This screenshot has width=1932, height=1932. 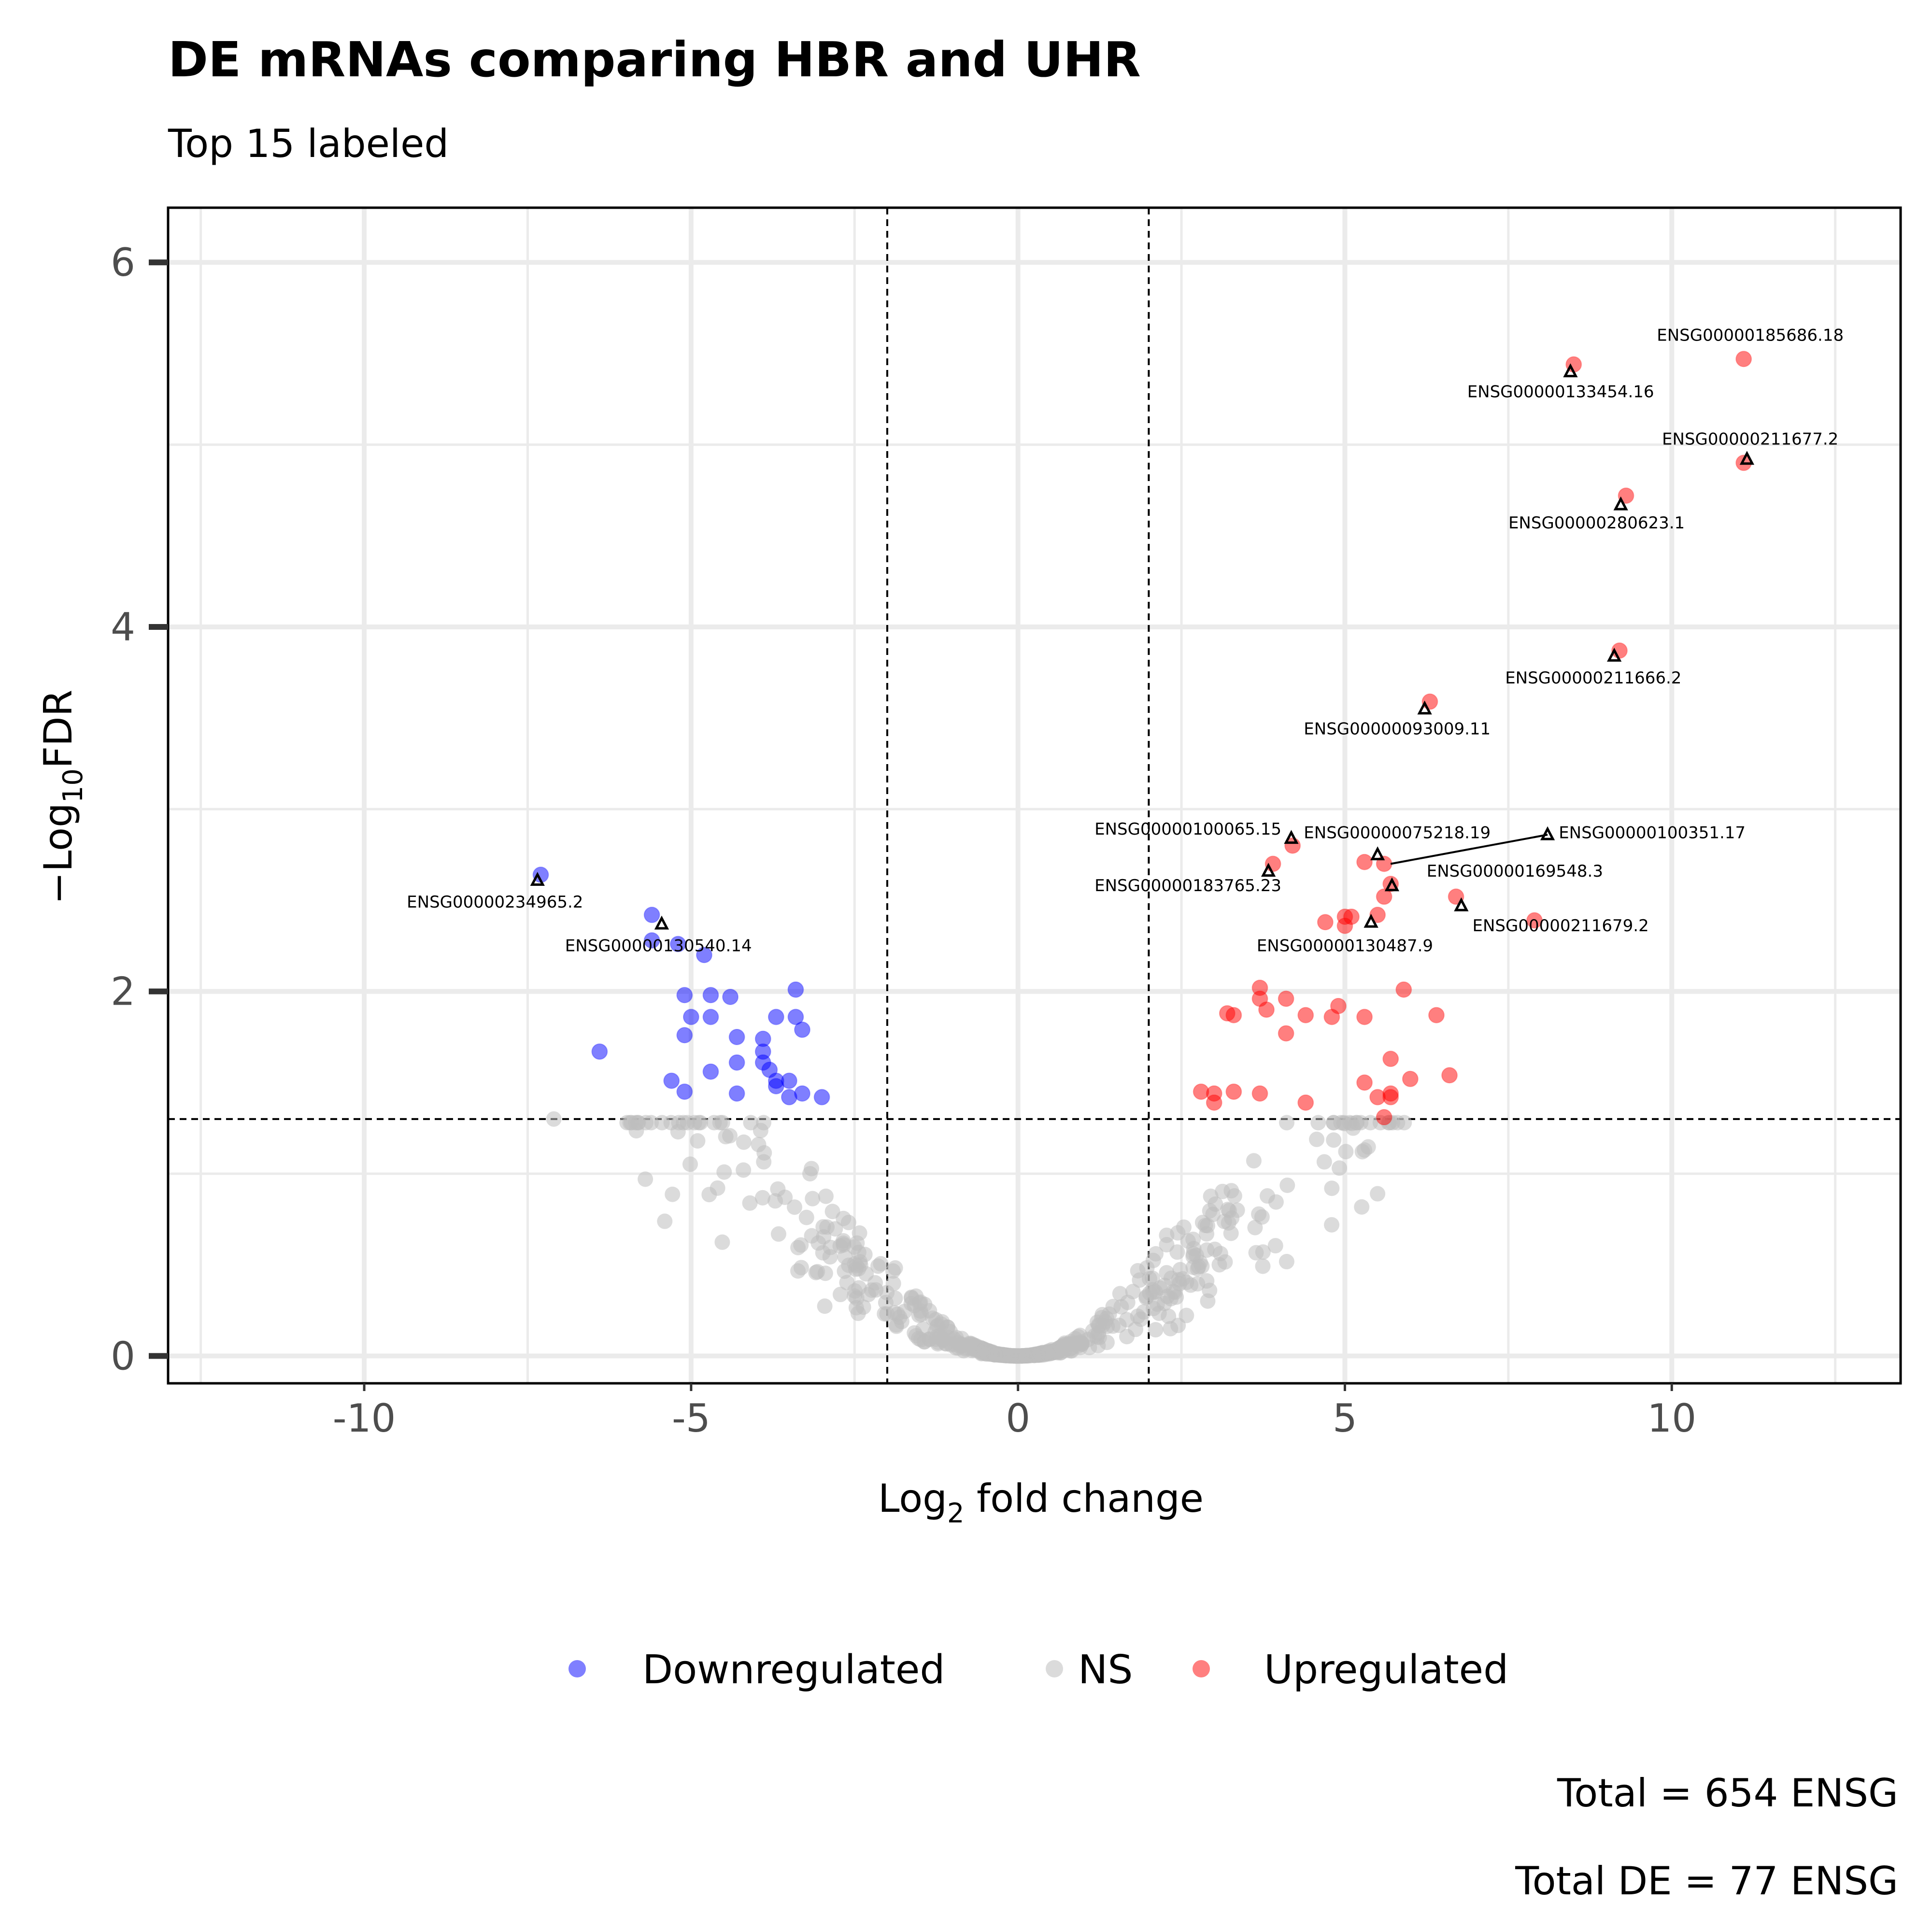 What do you see at coordinates (1515, 871) in the screenshot?
I see `gene-label: ENSG00000169548.3` at bounding box center [1515, 871].